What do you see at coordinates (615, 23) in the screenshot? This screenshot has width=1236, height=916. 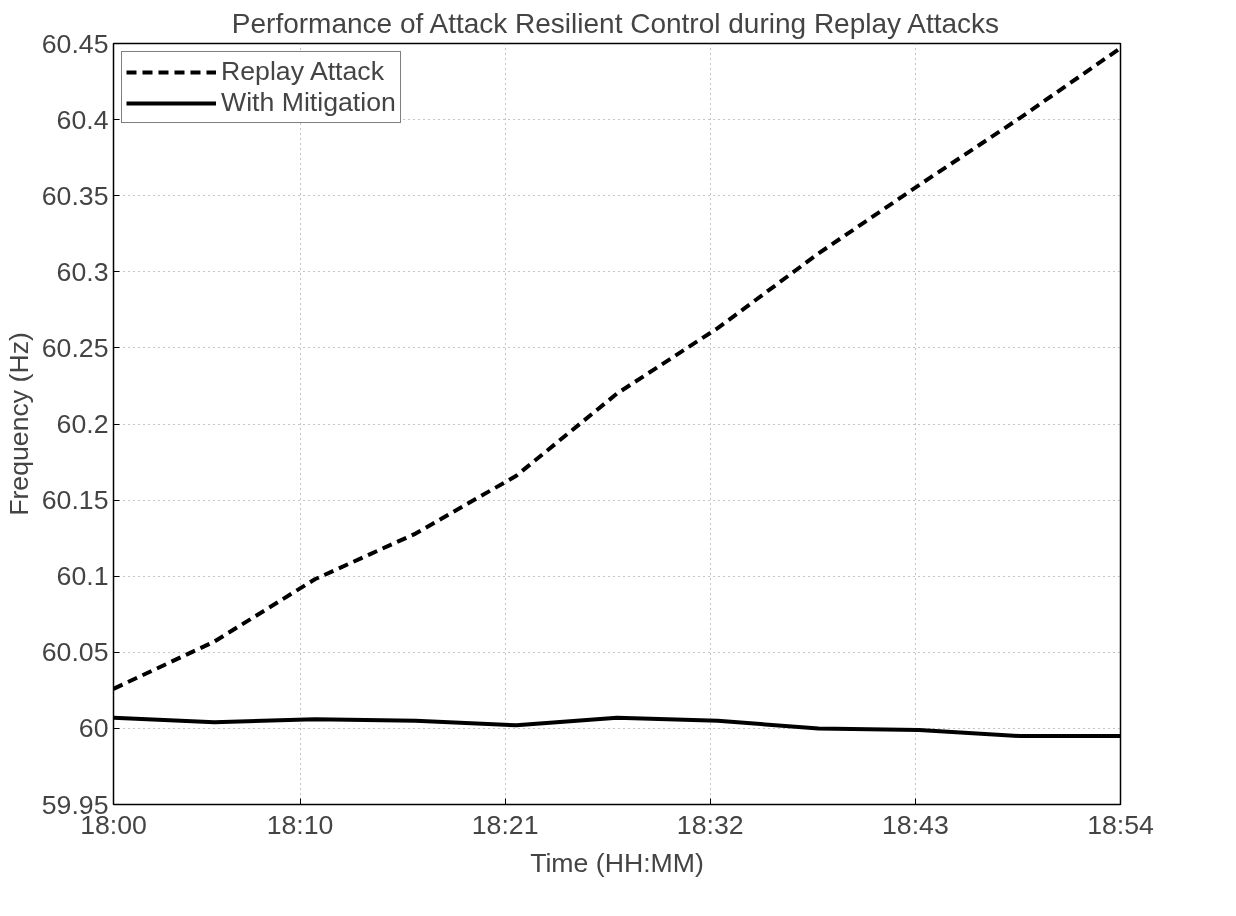 I see `chart-title: Performance of Attack Resilient Control during Replay Attacks` at bounding box center [615, 23].